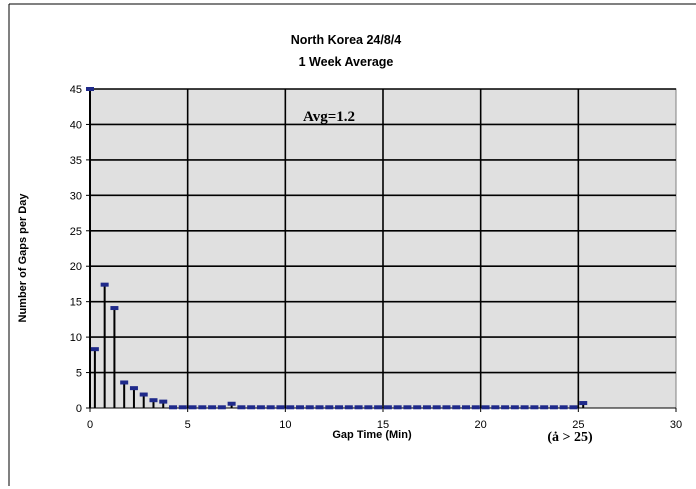  I want to click on average-annotation: Avg=1.2, so click(329, 117).